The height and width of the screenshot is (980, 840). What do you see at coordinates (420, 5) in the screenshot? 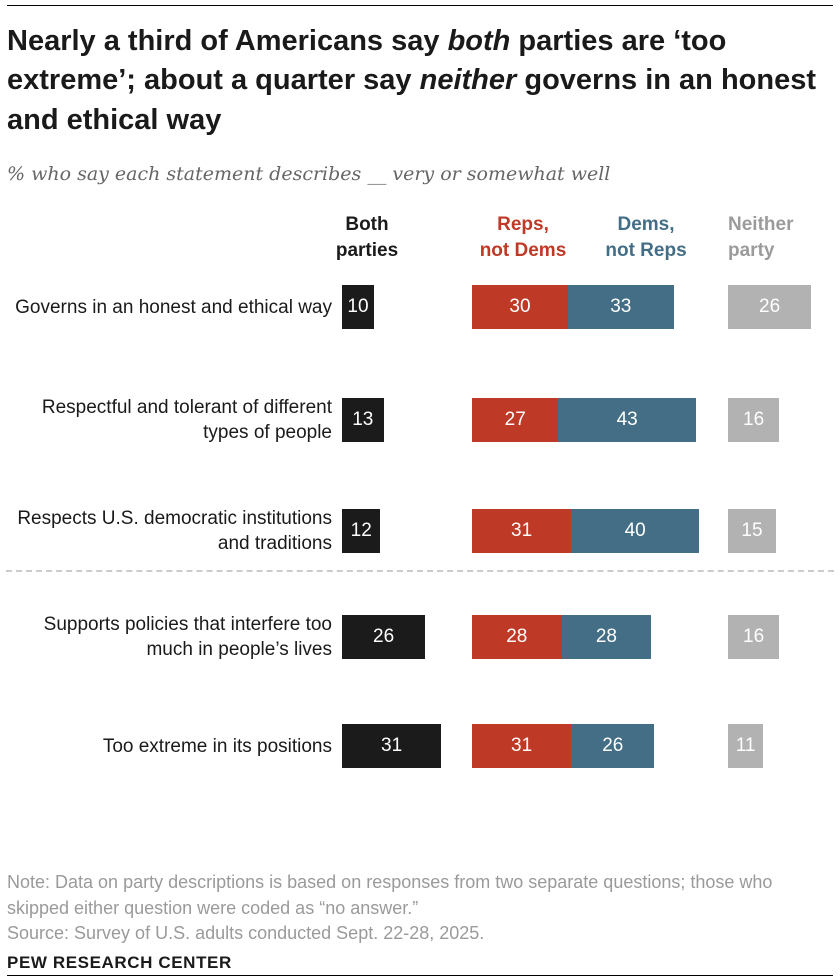
I see `top-rule` at bounding box center [420, 5].